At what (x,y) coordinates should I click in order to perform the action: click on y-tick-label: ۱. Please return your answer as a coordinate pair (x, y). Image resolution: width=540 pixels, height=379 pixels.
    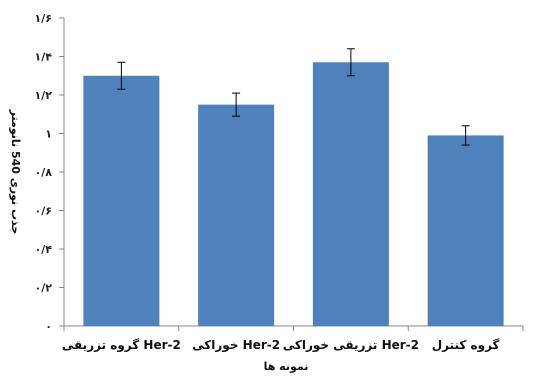
    Looking at the image, I should click on (48, 134).